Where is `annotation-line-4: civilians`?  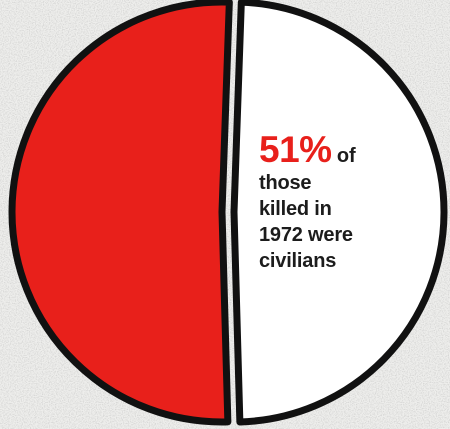
annotation-line-4: civilians is located at coordinates (298, 261).